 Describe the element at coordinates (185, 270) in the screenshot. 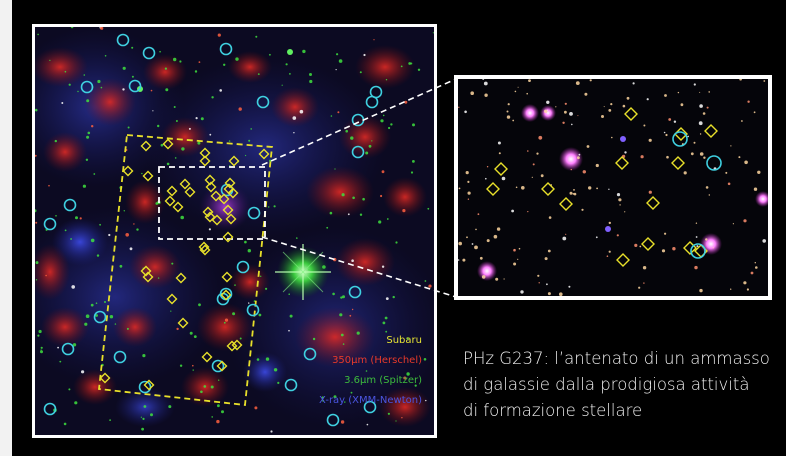

I see `overdensity-region-outline` at that location.